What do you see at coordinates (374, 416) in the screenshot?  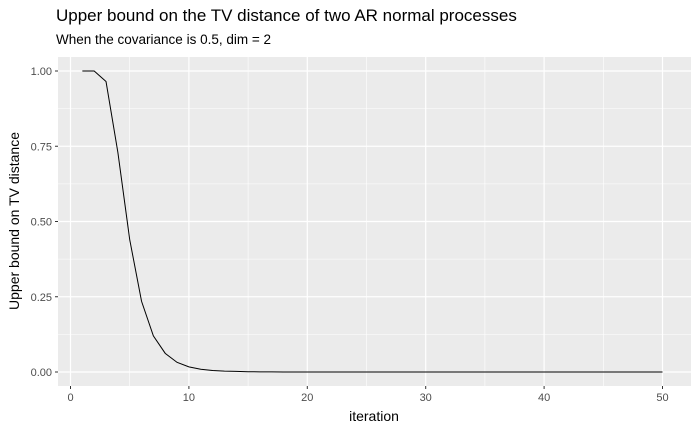 I see `x-axis-title: iteration` at bounding box center [374, 416].